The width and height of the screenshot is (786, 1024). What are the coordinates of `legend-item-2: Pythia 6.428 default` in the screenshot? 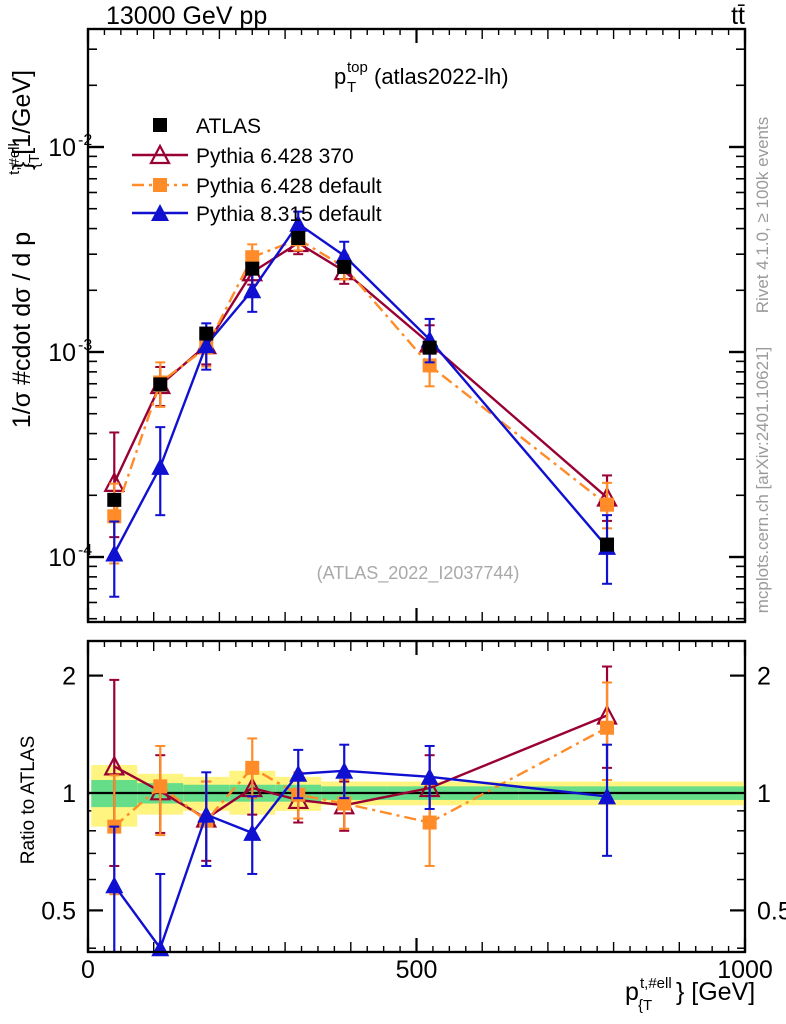 It's located at (257, 186).